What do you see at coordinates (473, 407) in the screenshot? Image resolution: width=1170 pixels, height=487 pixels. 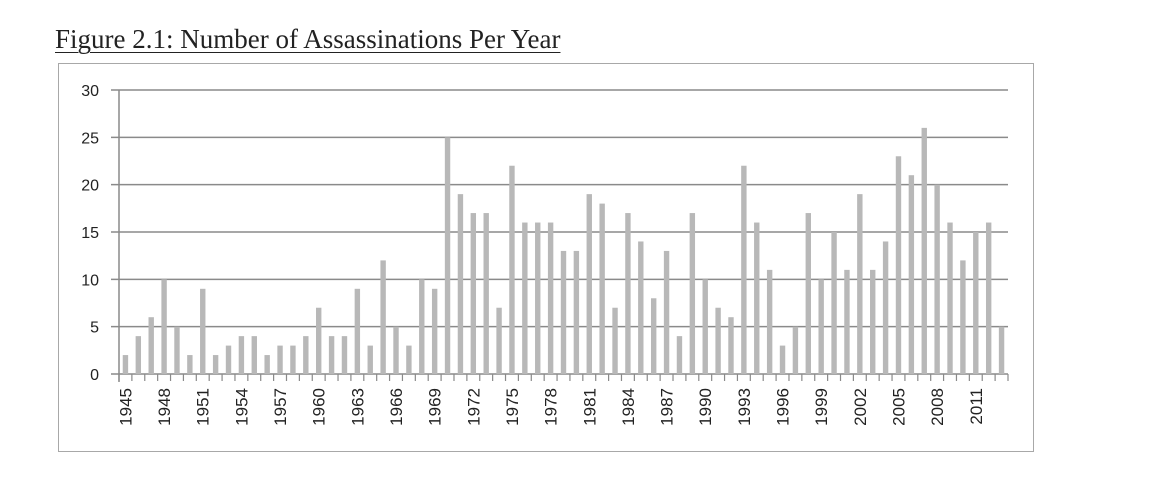 I see `x-tick-label: 1972` at bounding box center [473, 407].